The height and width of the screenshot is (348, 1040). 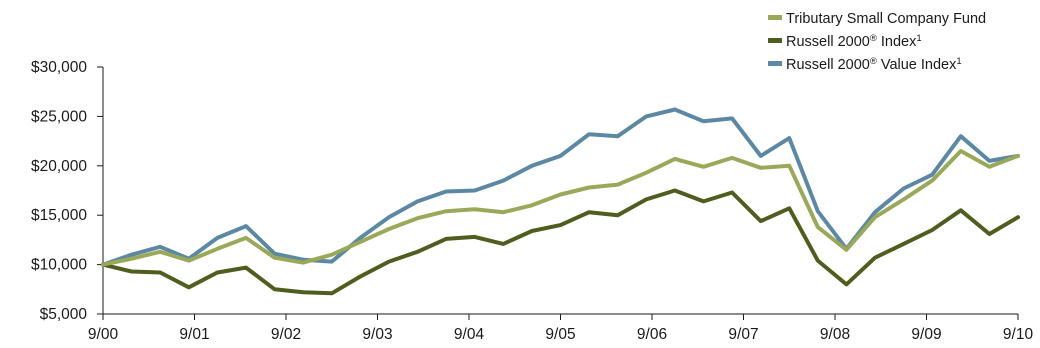 I want to click on x-tick-label: 9/00, so click(x=103, y=334).